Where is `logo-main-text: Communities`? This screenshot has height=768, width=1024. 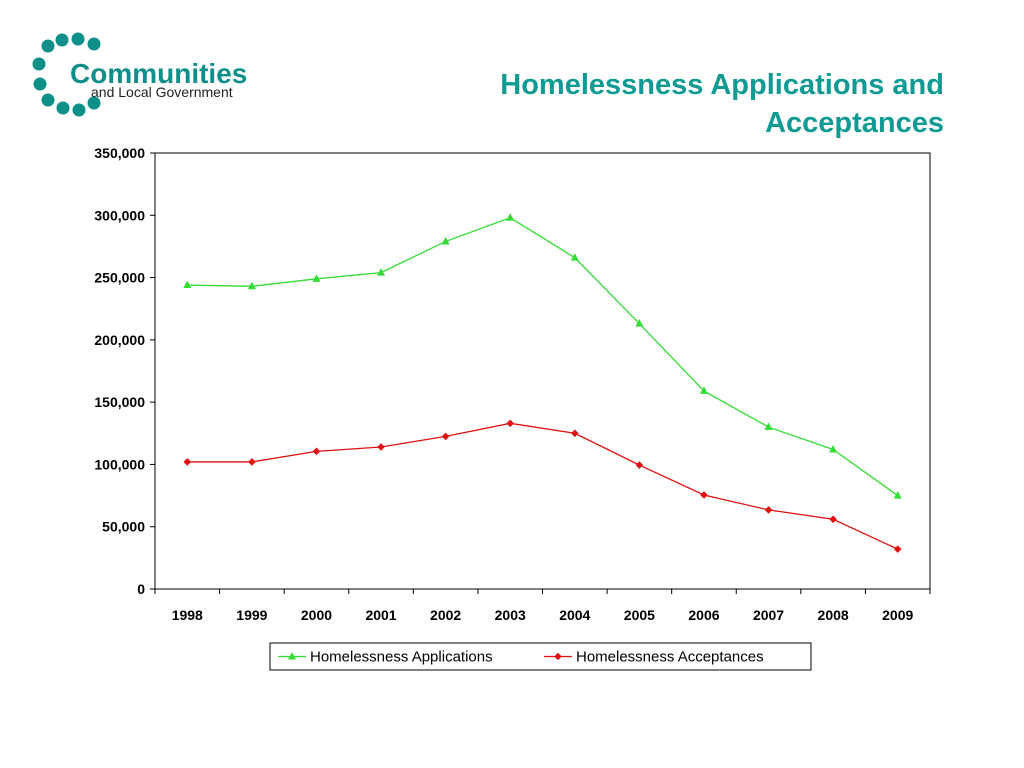 logo-main-text: Communities is located at coordinates (158, 73).